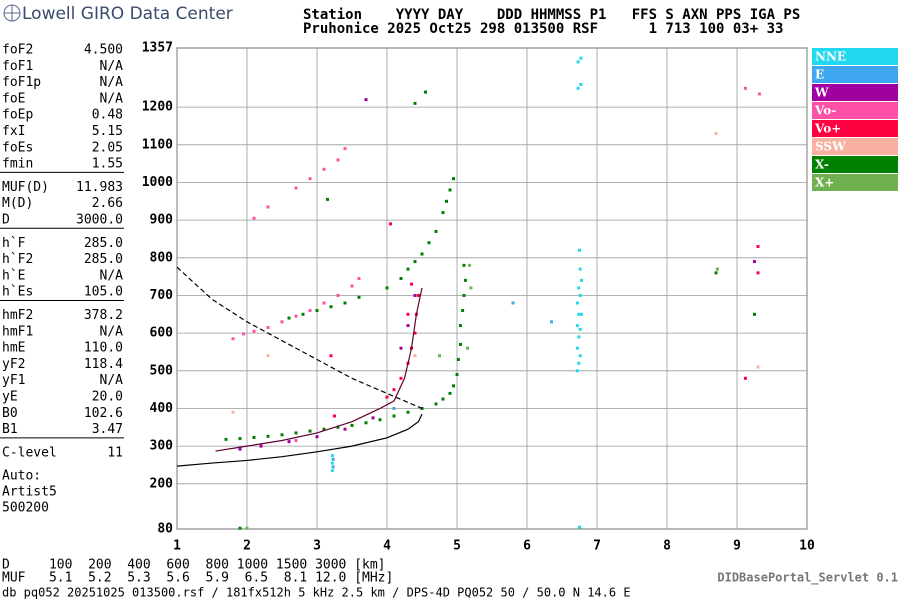 This screenshot has width=900, height=600. Describe the element at coordinates (13, 380) in the screenshot. I see `param-label: yF1` at that location.